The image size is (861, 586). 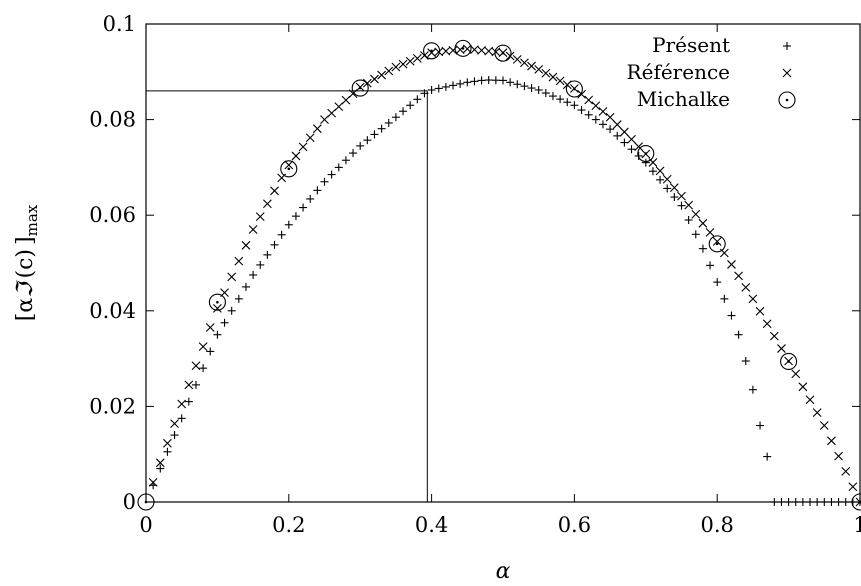 What do you see at coordinates (767, 324) in the screenshot?
I see `series-reference-point-86-d2` at bounding box center [767, 324].